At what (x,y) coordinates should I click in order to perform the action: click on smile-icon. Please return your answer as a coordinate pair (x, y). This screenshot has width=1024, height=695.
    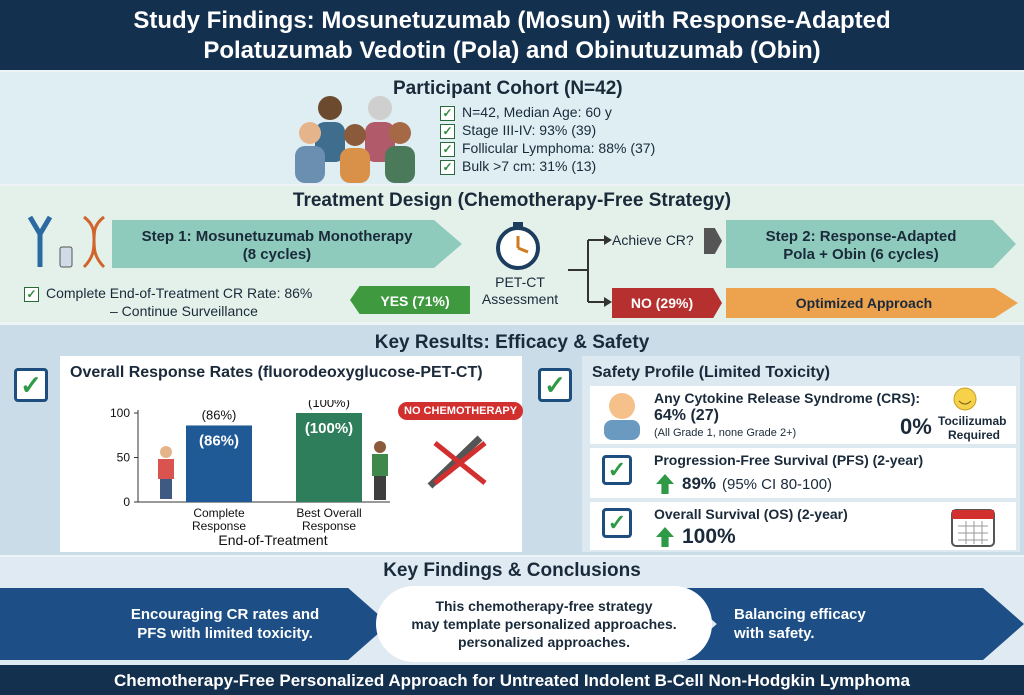
    Looking at the image, I should click on (965, 399).